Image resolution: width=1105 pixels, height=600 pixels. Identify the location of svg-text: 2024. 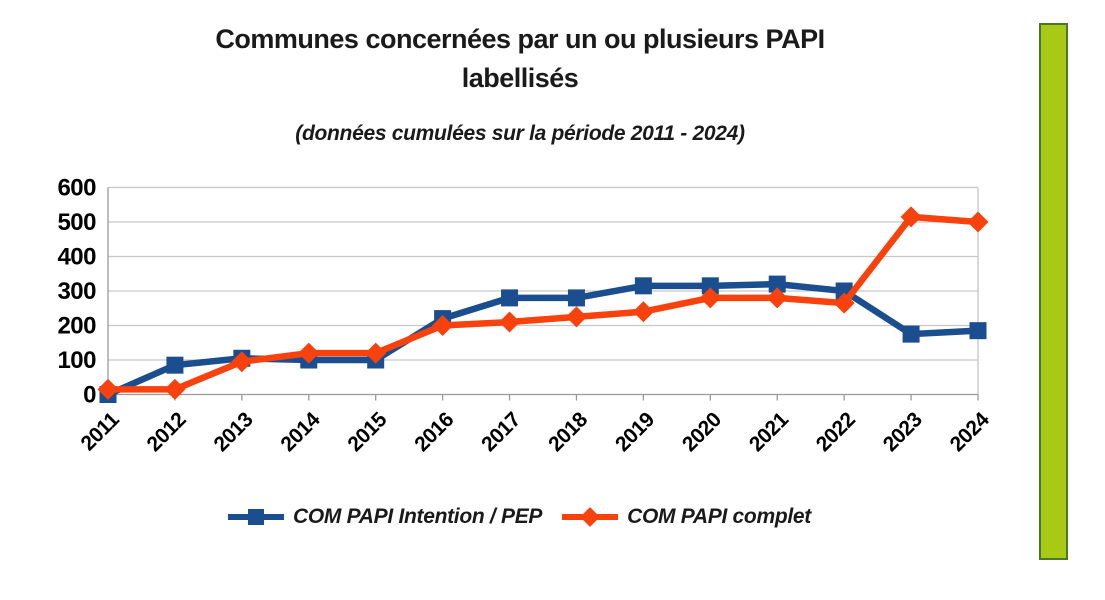
(970, 432).